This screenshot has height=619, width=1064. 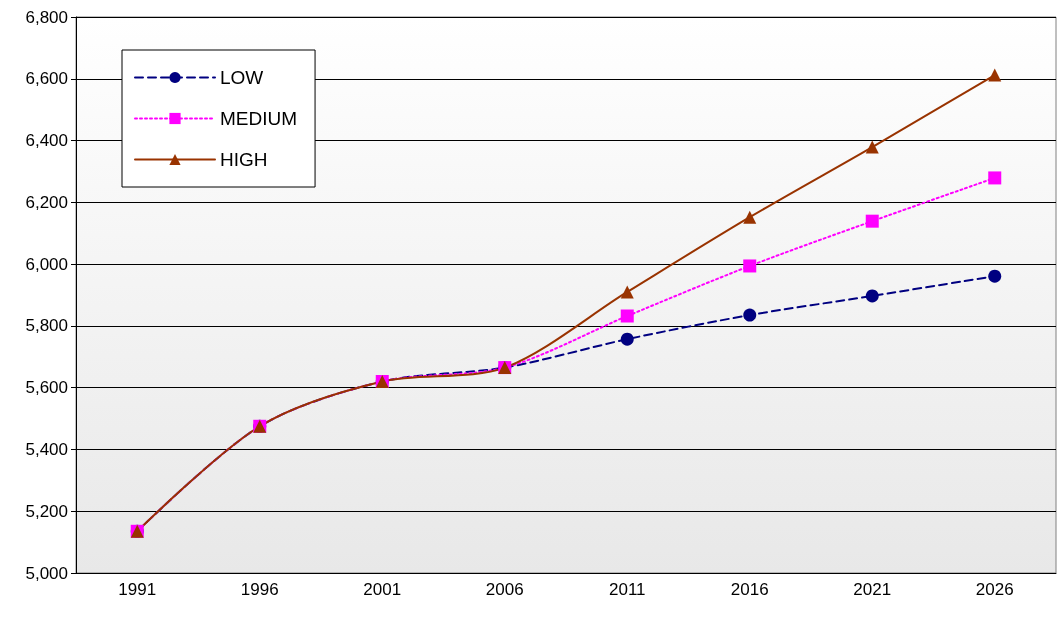 What do you see at coordinates (46, 326) in the screenshot?
I see `y-tick-label: 5,800` at bounding box center [46, 326].